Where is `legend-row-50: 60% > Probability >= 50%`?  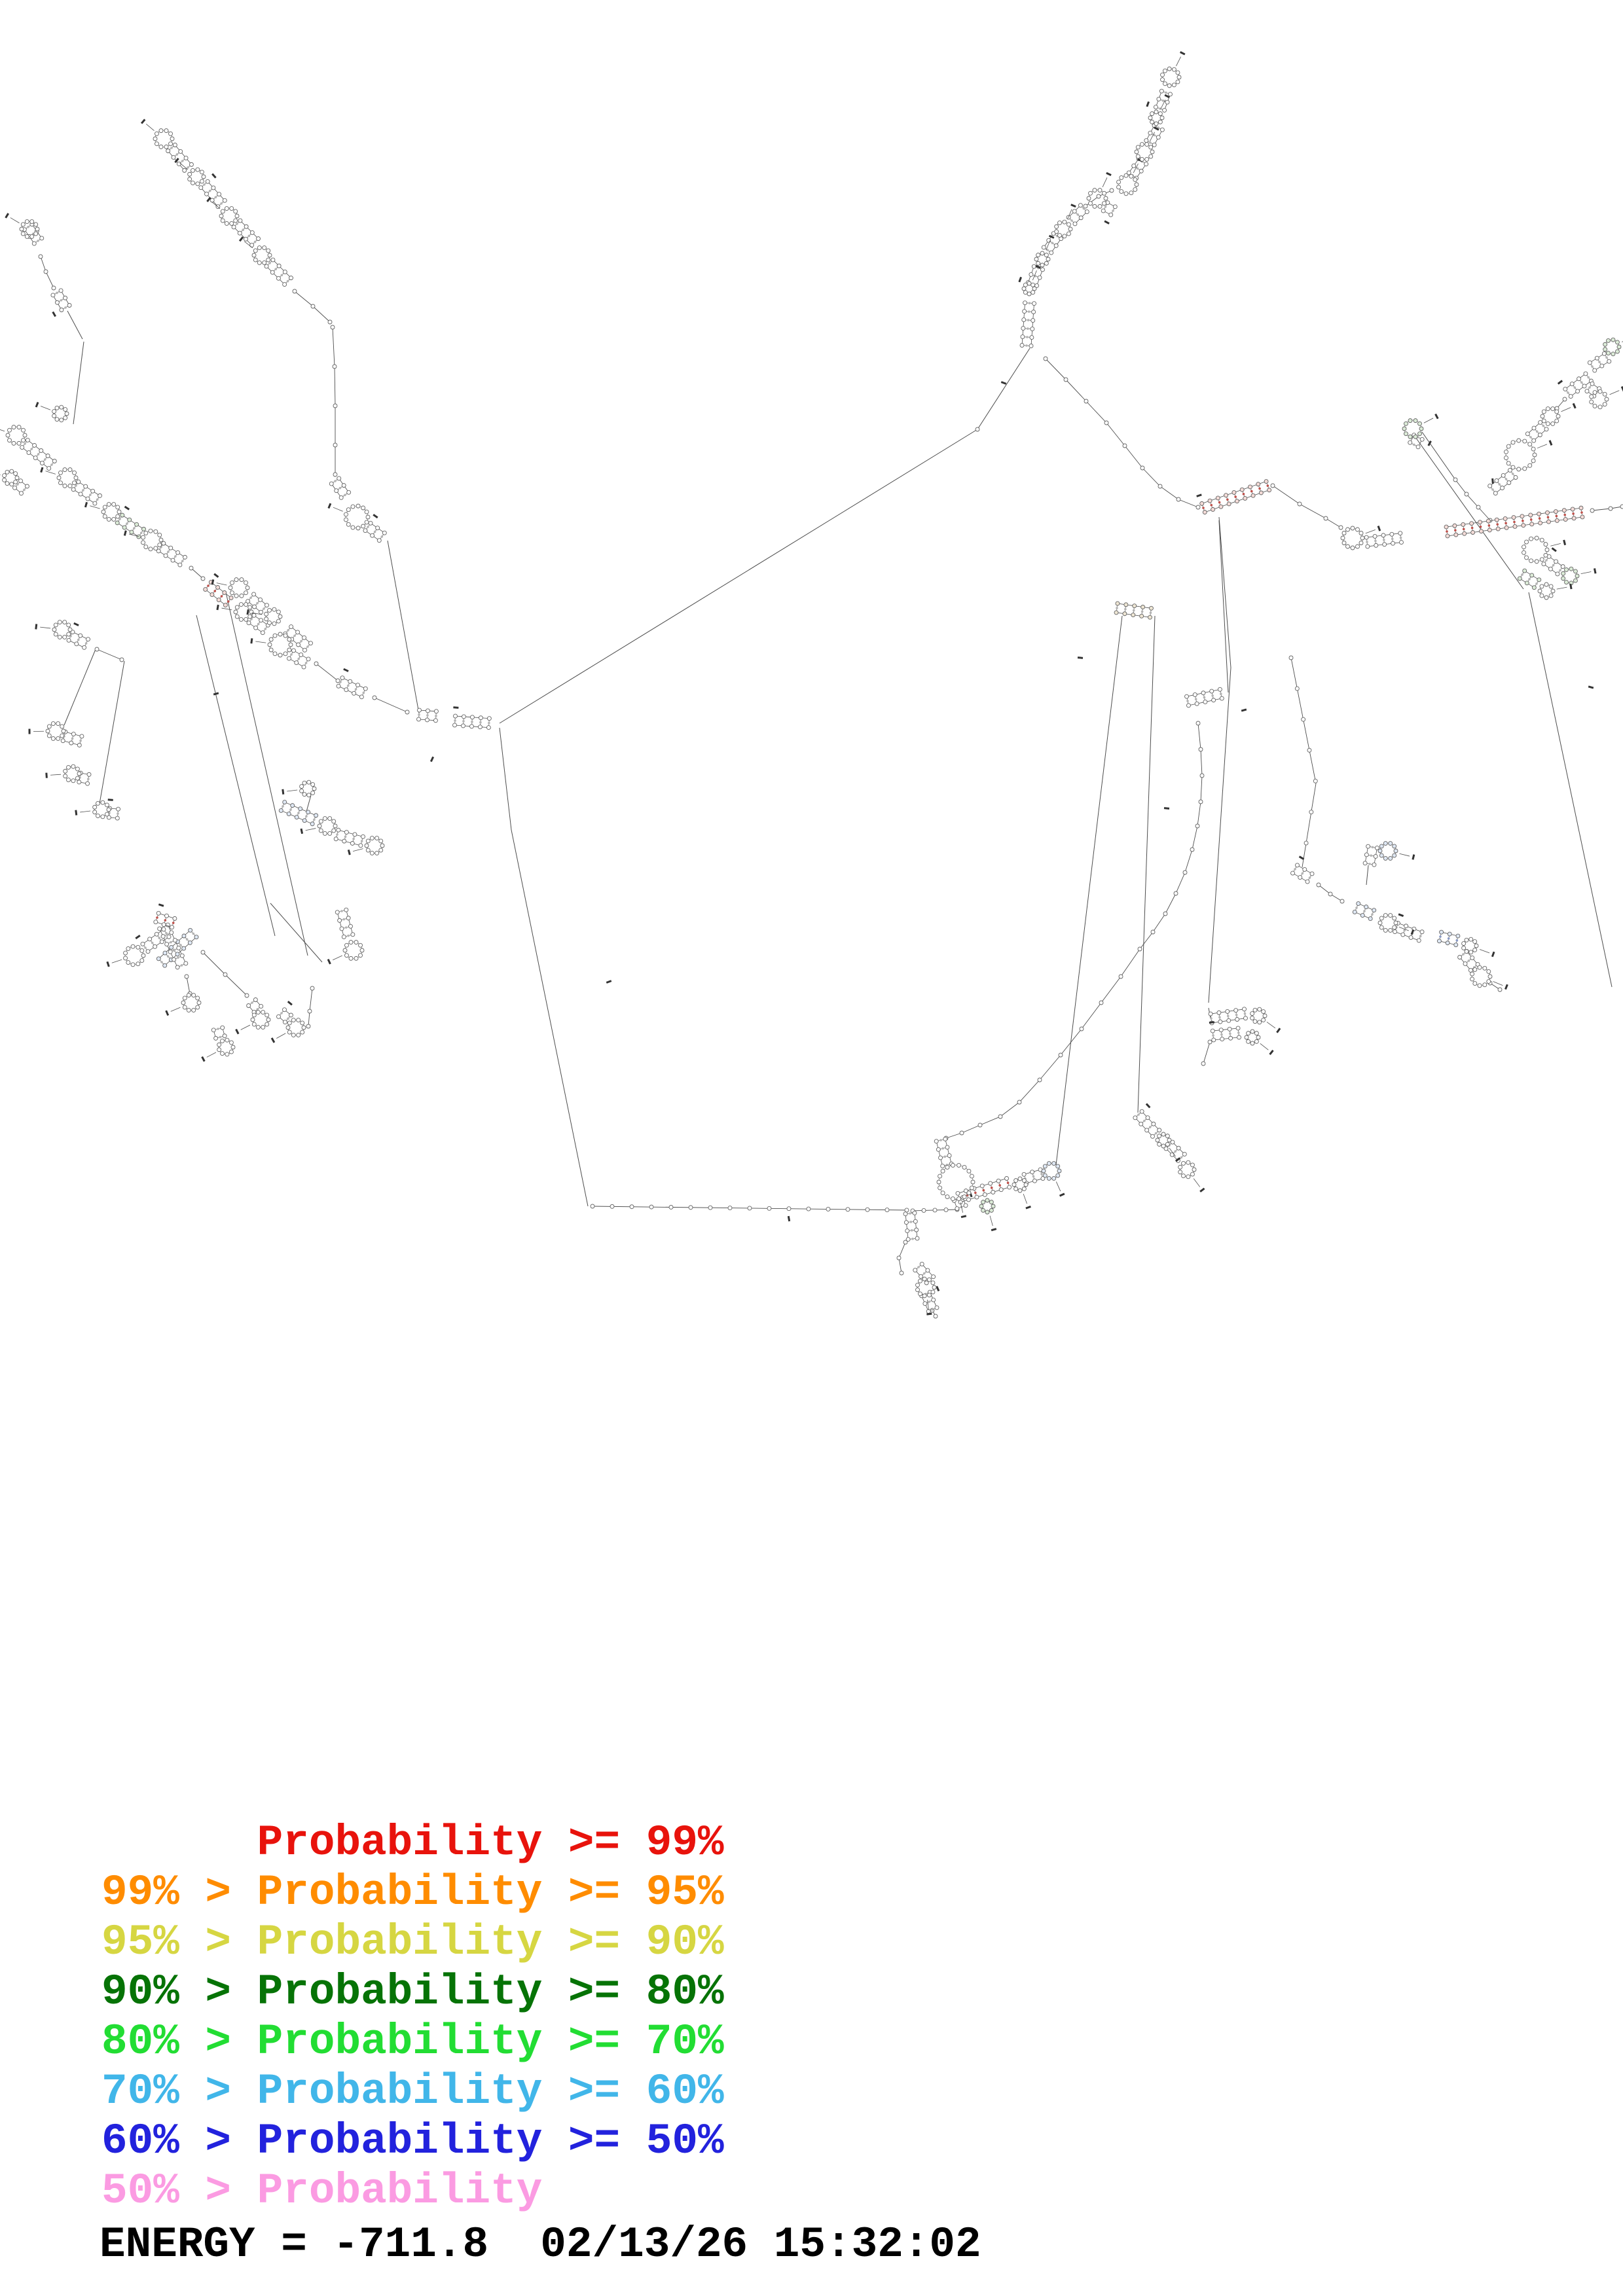
legend-row-50: 60% > Probability >= 50% is located at coordinates (412, 2141).